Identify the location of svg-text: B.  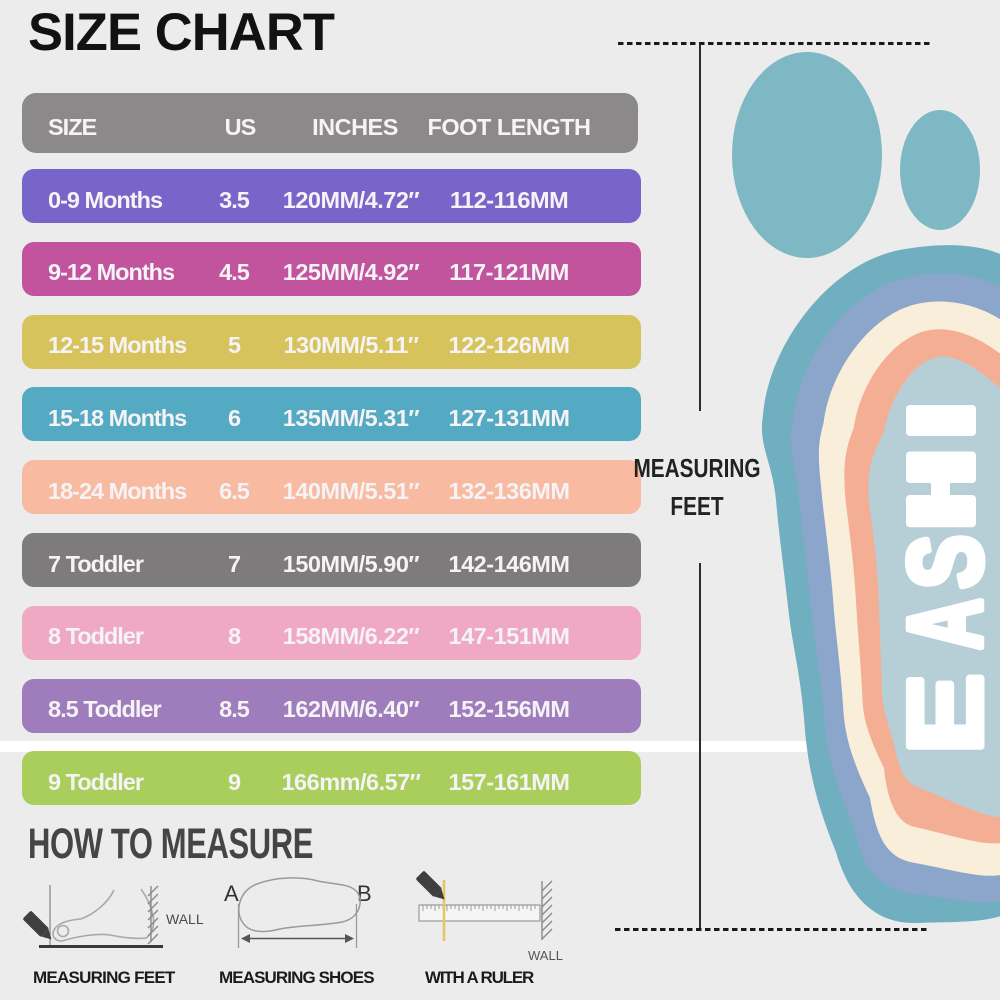
(364, 893).